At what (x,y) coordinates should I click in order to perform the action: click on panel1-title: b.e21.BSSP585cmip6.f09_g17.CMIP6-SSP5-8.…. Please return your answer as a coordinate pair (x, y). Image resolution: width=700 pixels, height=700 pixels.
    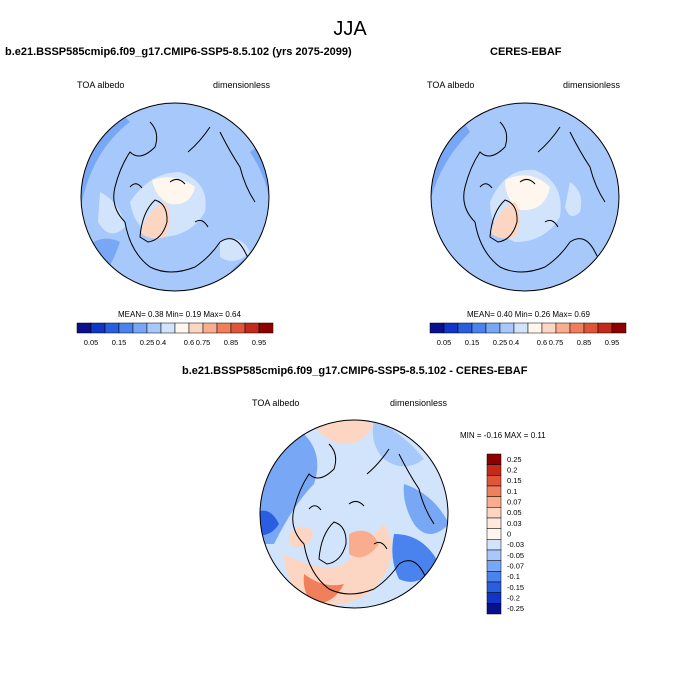
    Looking at the image, I should click on (178, 52).